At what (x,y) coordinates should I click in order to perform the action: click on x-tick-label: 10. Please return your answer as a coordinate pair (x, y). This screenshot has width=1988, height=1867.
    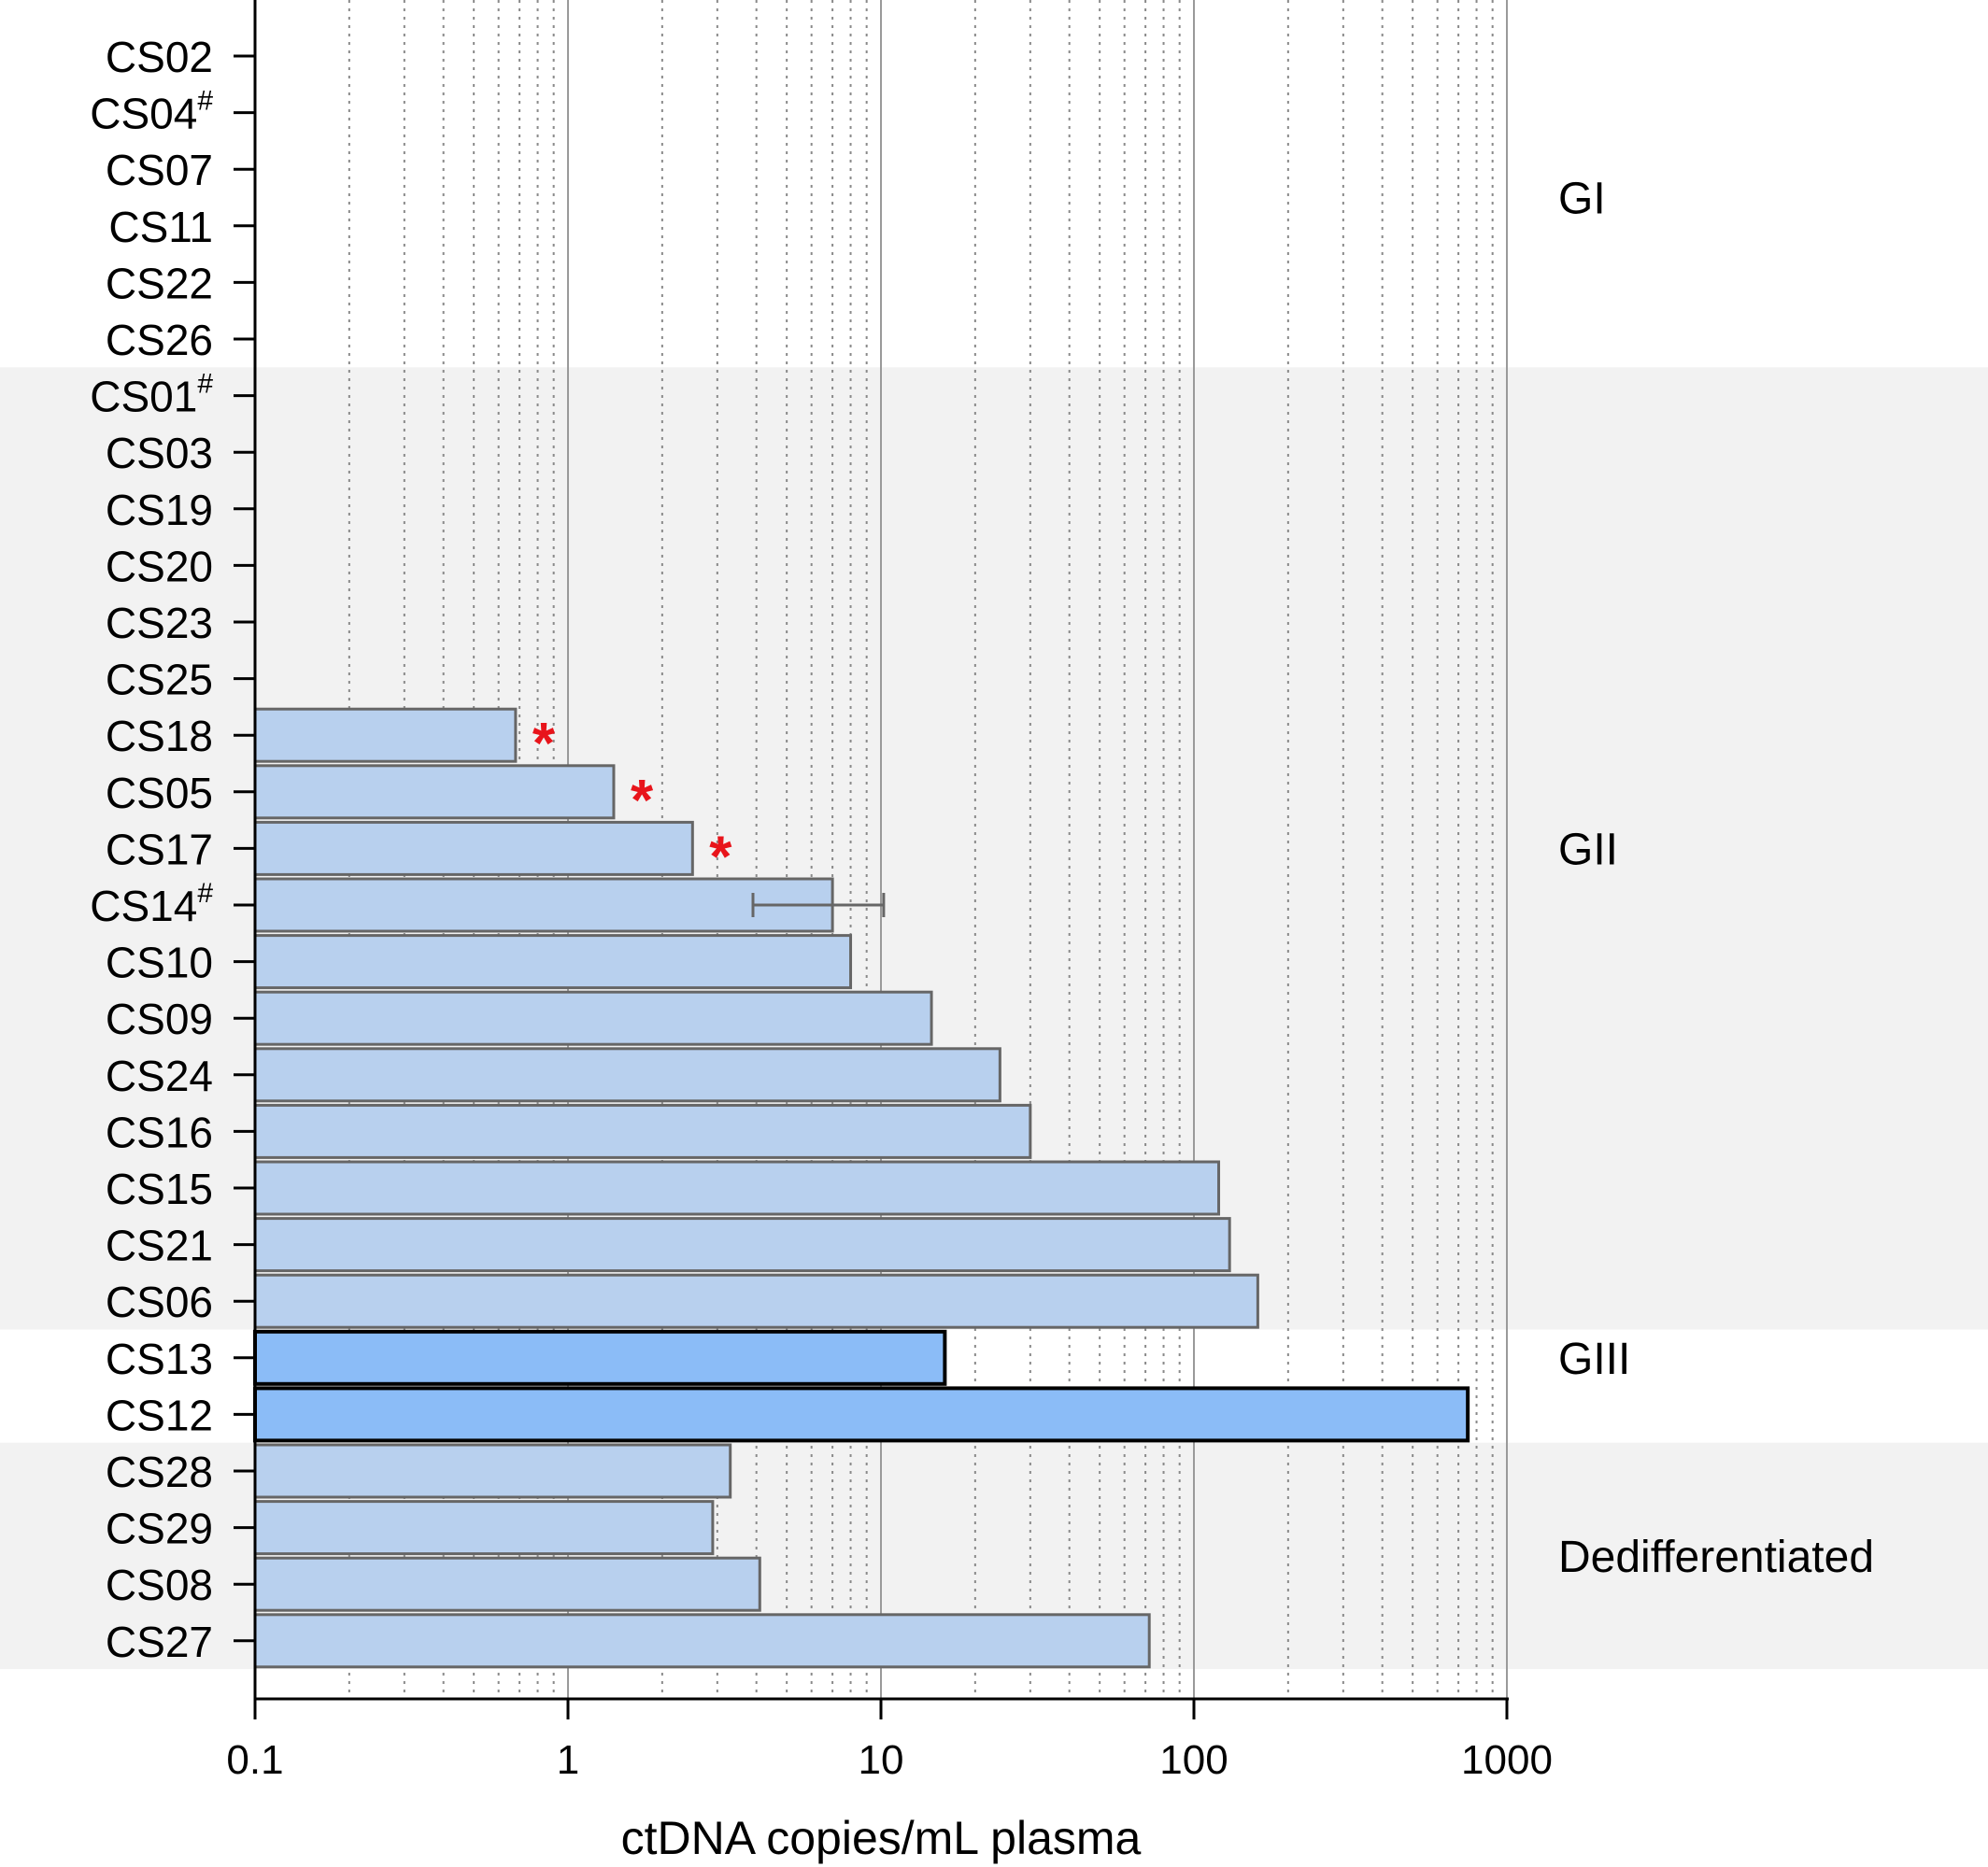
    Looking at the image, I should click on (881, 1760).